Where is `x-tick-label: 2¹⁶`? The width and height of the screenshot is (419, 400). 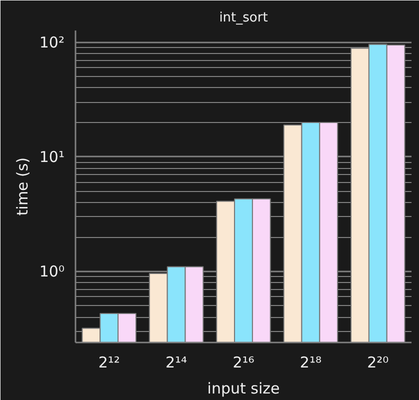 x-tick-label: 2¹⁶ is located at coordinates (243, 363).